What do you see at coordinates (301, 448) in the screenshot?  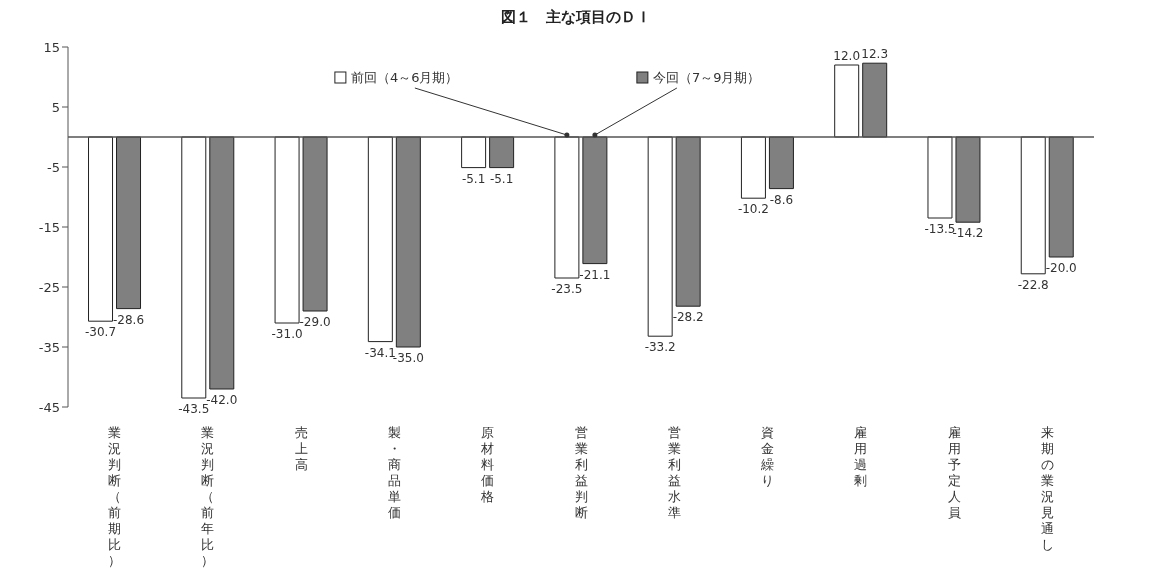 I see `x-tick-label: 売上高` at bounding box center [301, 448].